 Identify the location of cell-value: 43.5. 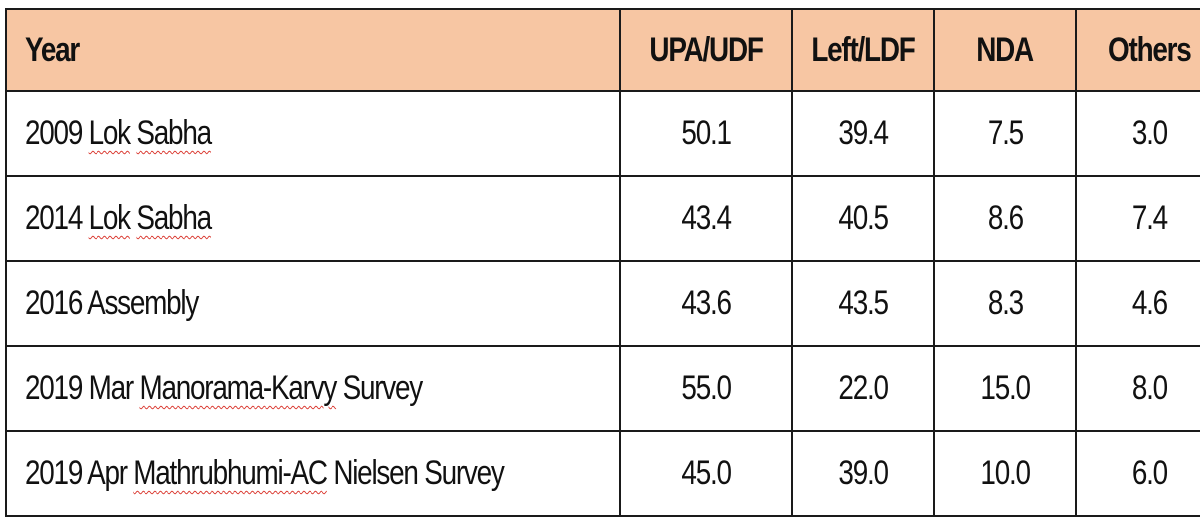
(863, 303).